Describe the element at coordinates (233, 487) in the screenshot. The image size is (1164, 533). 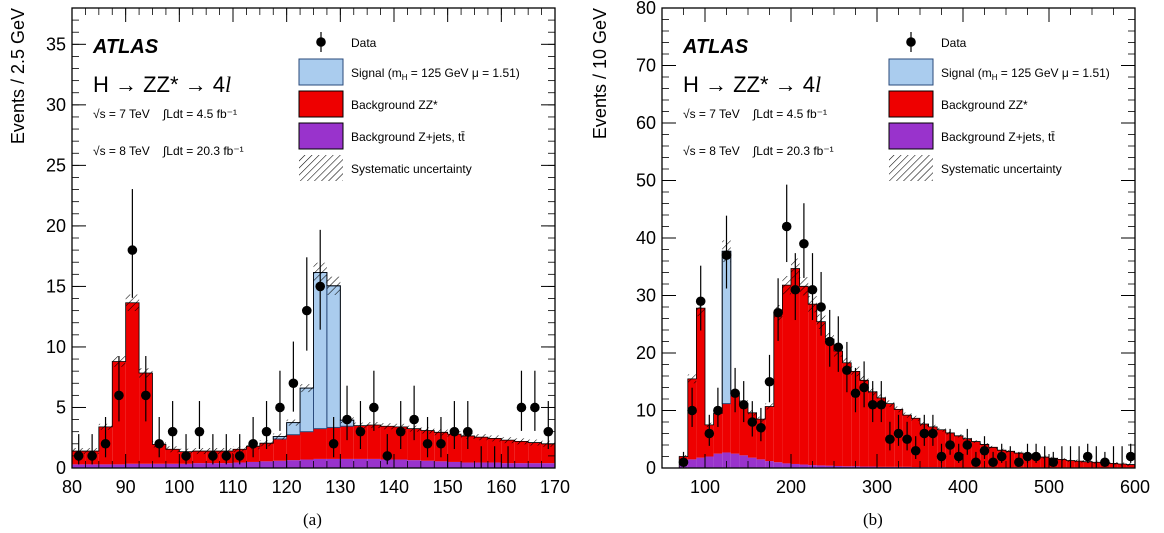
I see `x-tick-label: 110` at that location.